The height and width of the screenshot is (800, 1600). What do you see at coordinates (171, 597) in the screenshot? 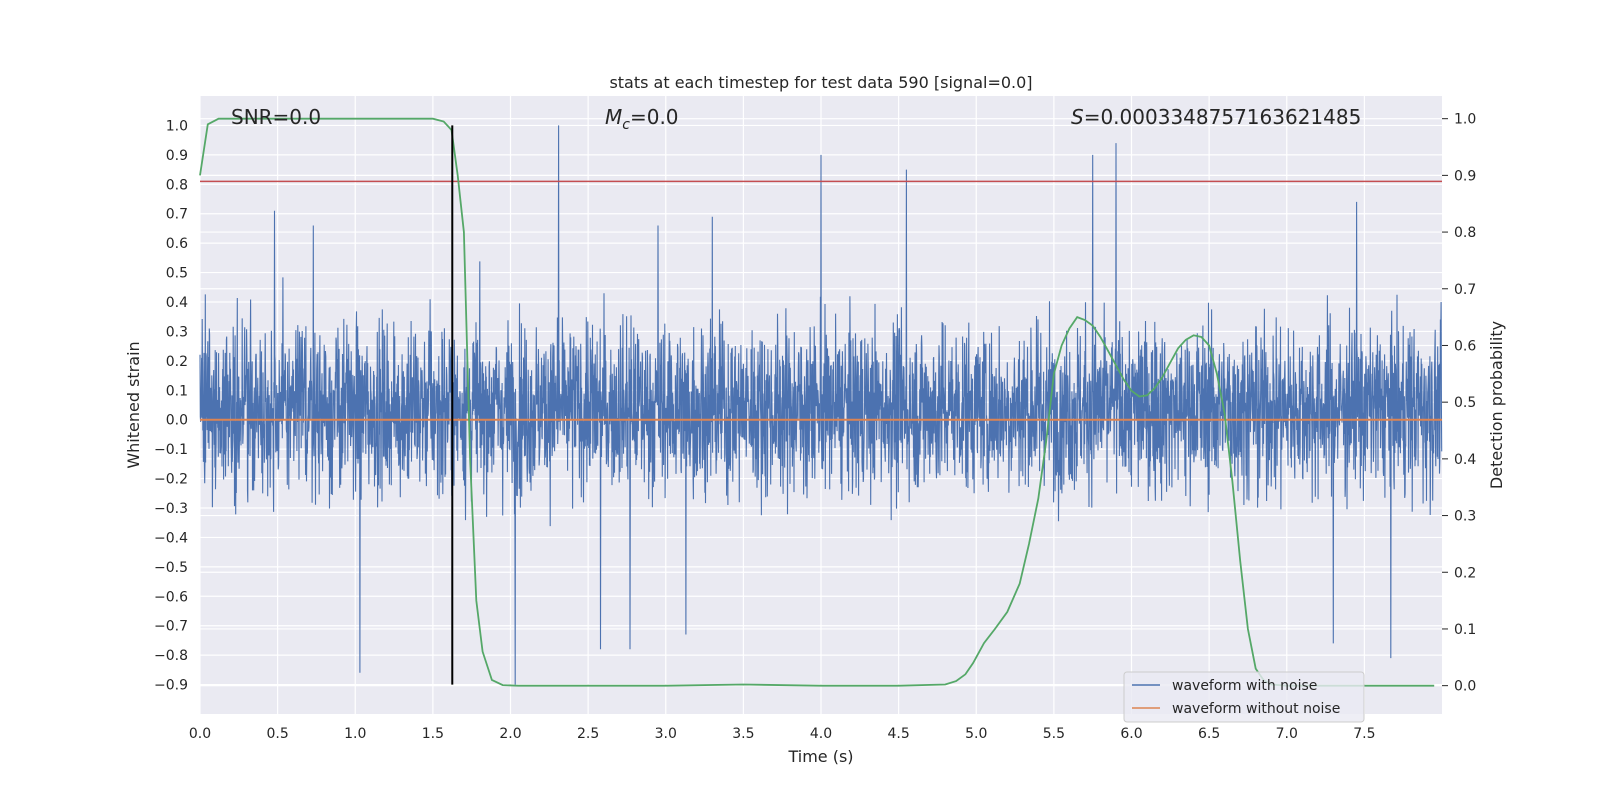
I see `left-y-tick-label: −0.6` at bounding box center [171, 597].